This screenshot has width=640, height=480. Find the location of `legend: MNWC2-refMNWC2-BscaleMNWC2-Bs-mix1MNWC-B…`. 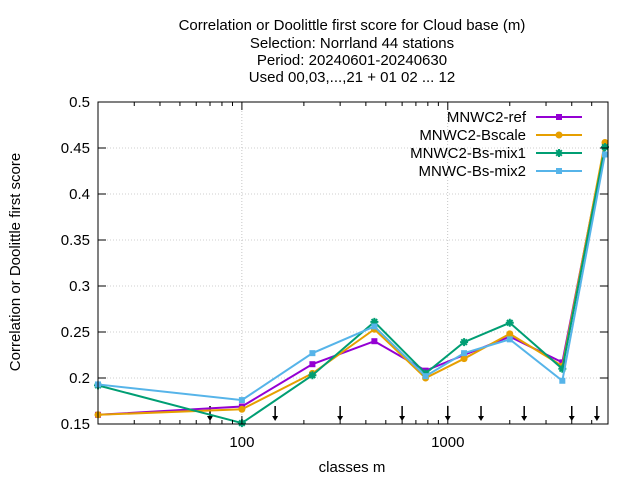

legend: MNWC2-refMNWC2-BscaleMNWC2-Bs-mix1MNWC-B… is located at coordinates (496, 144).